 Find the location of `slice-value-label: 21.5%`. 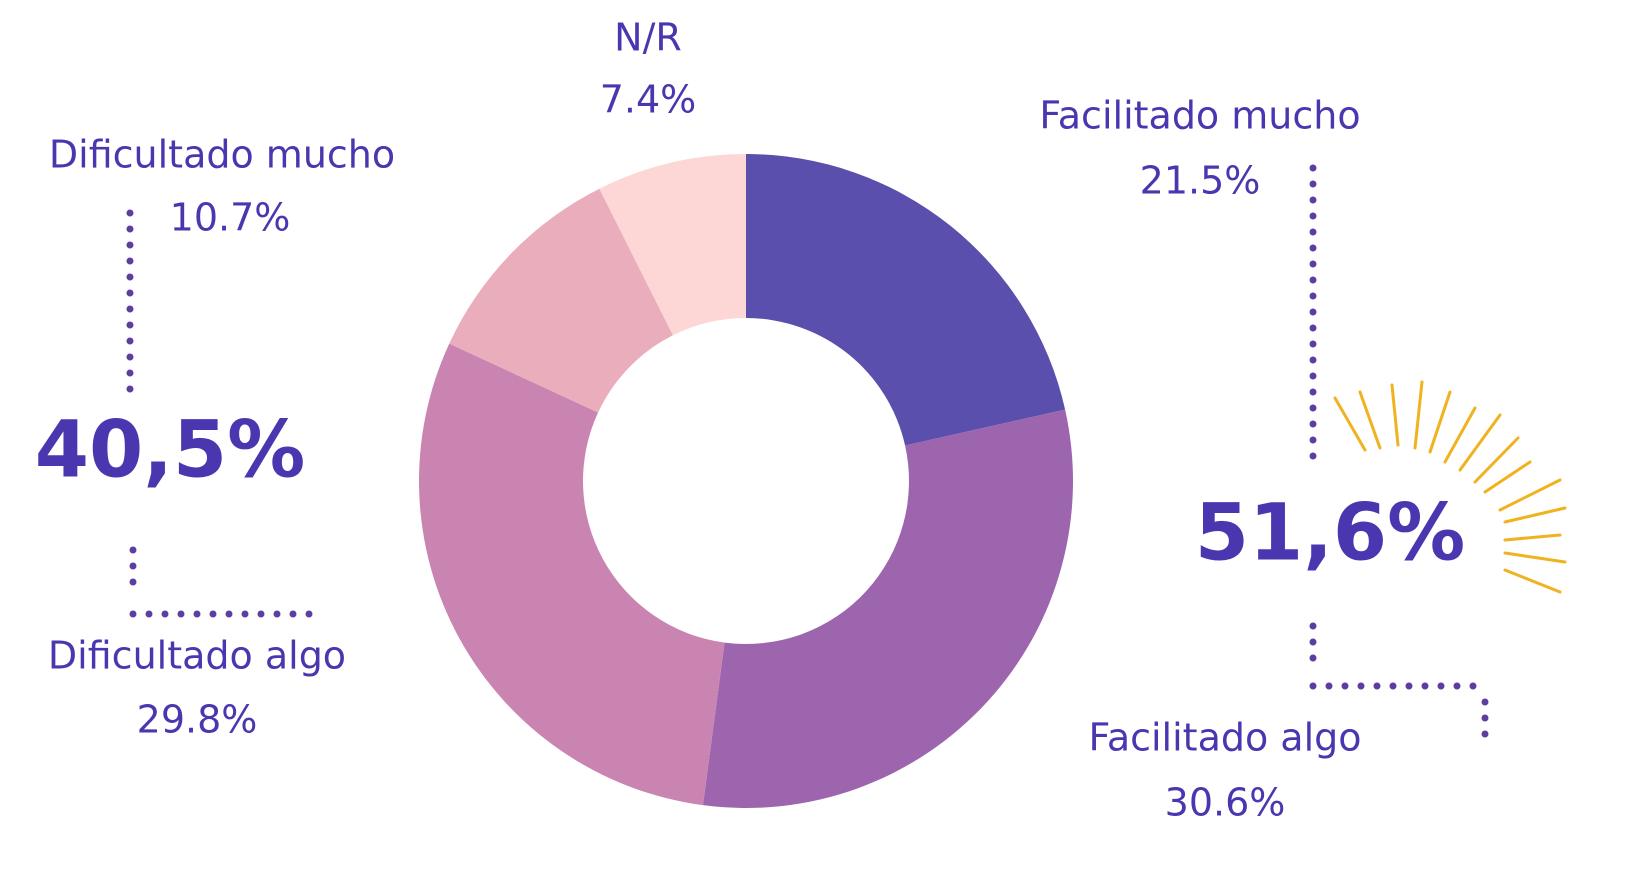

slice-value-label: 21.5% is located at coordinates (1200, 181).